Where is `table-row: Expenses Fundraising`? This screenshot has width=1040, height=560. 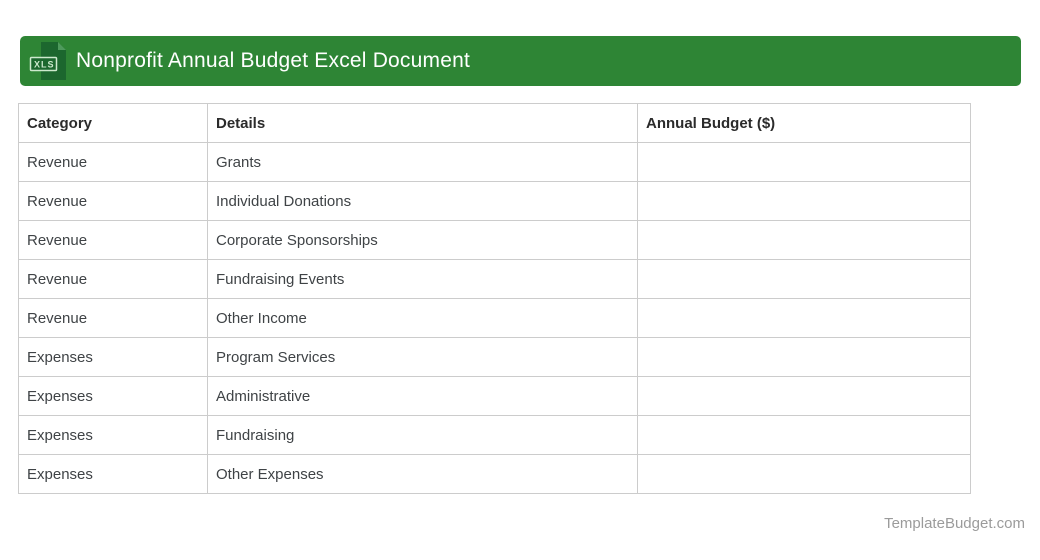
table-row: Expenses Fundraising is located at coordinates (494, 435).